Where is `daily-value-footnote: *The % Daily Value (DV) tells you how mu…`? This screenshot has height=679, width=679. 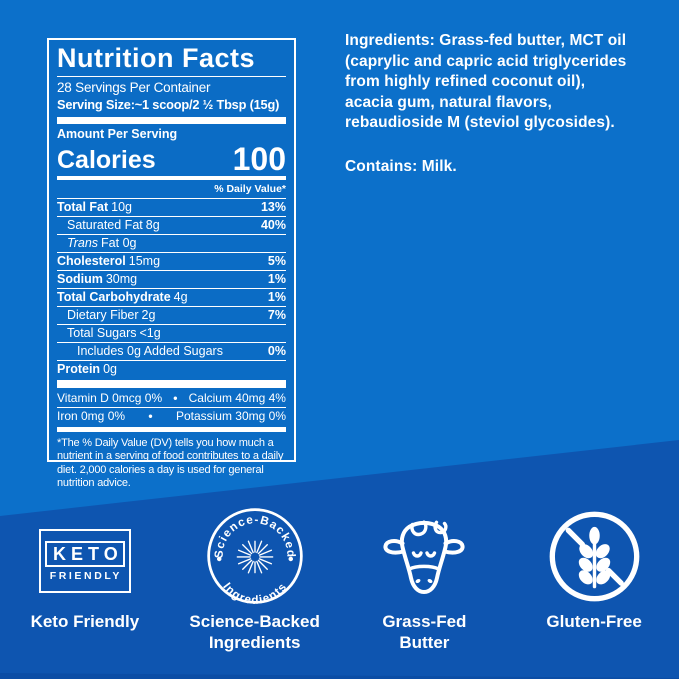
daily-value-footnote: *The % Daily Value (DV) tells you how mu… is located at coordinates (170, 463).